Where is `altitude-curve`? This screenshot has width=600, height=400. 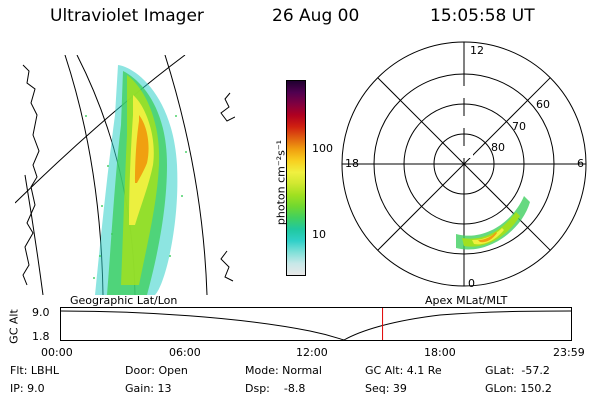
altitude-curve is located at coordinates (316, 325).